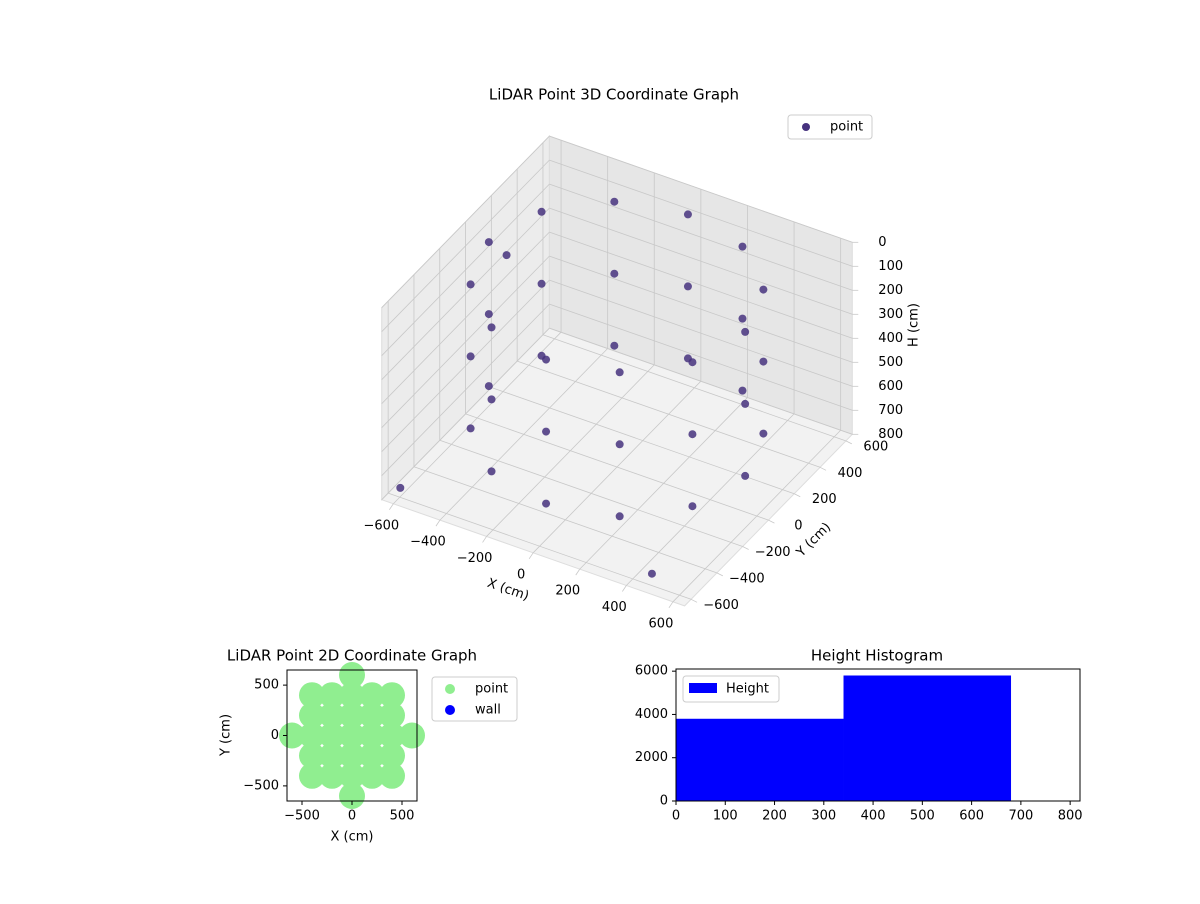 This screenshot has height=904, width=1200. What do you see at coordinates (873, 816) in the screenshot?
I see `x-tick-label: 400` at bounding box center [873, 816].